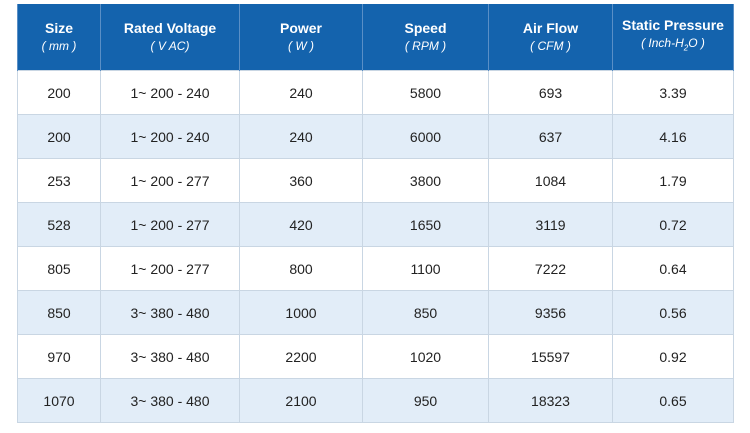 Image resolution: width=750 pixels, height=433 pixels. I want to click on table-cell: 18323, so click(550, 400).